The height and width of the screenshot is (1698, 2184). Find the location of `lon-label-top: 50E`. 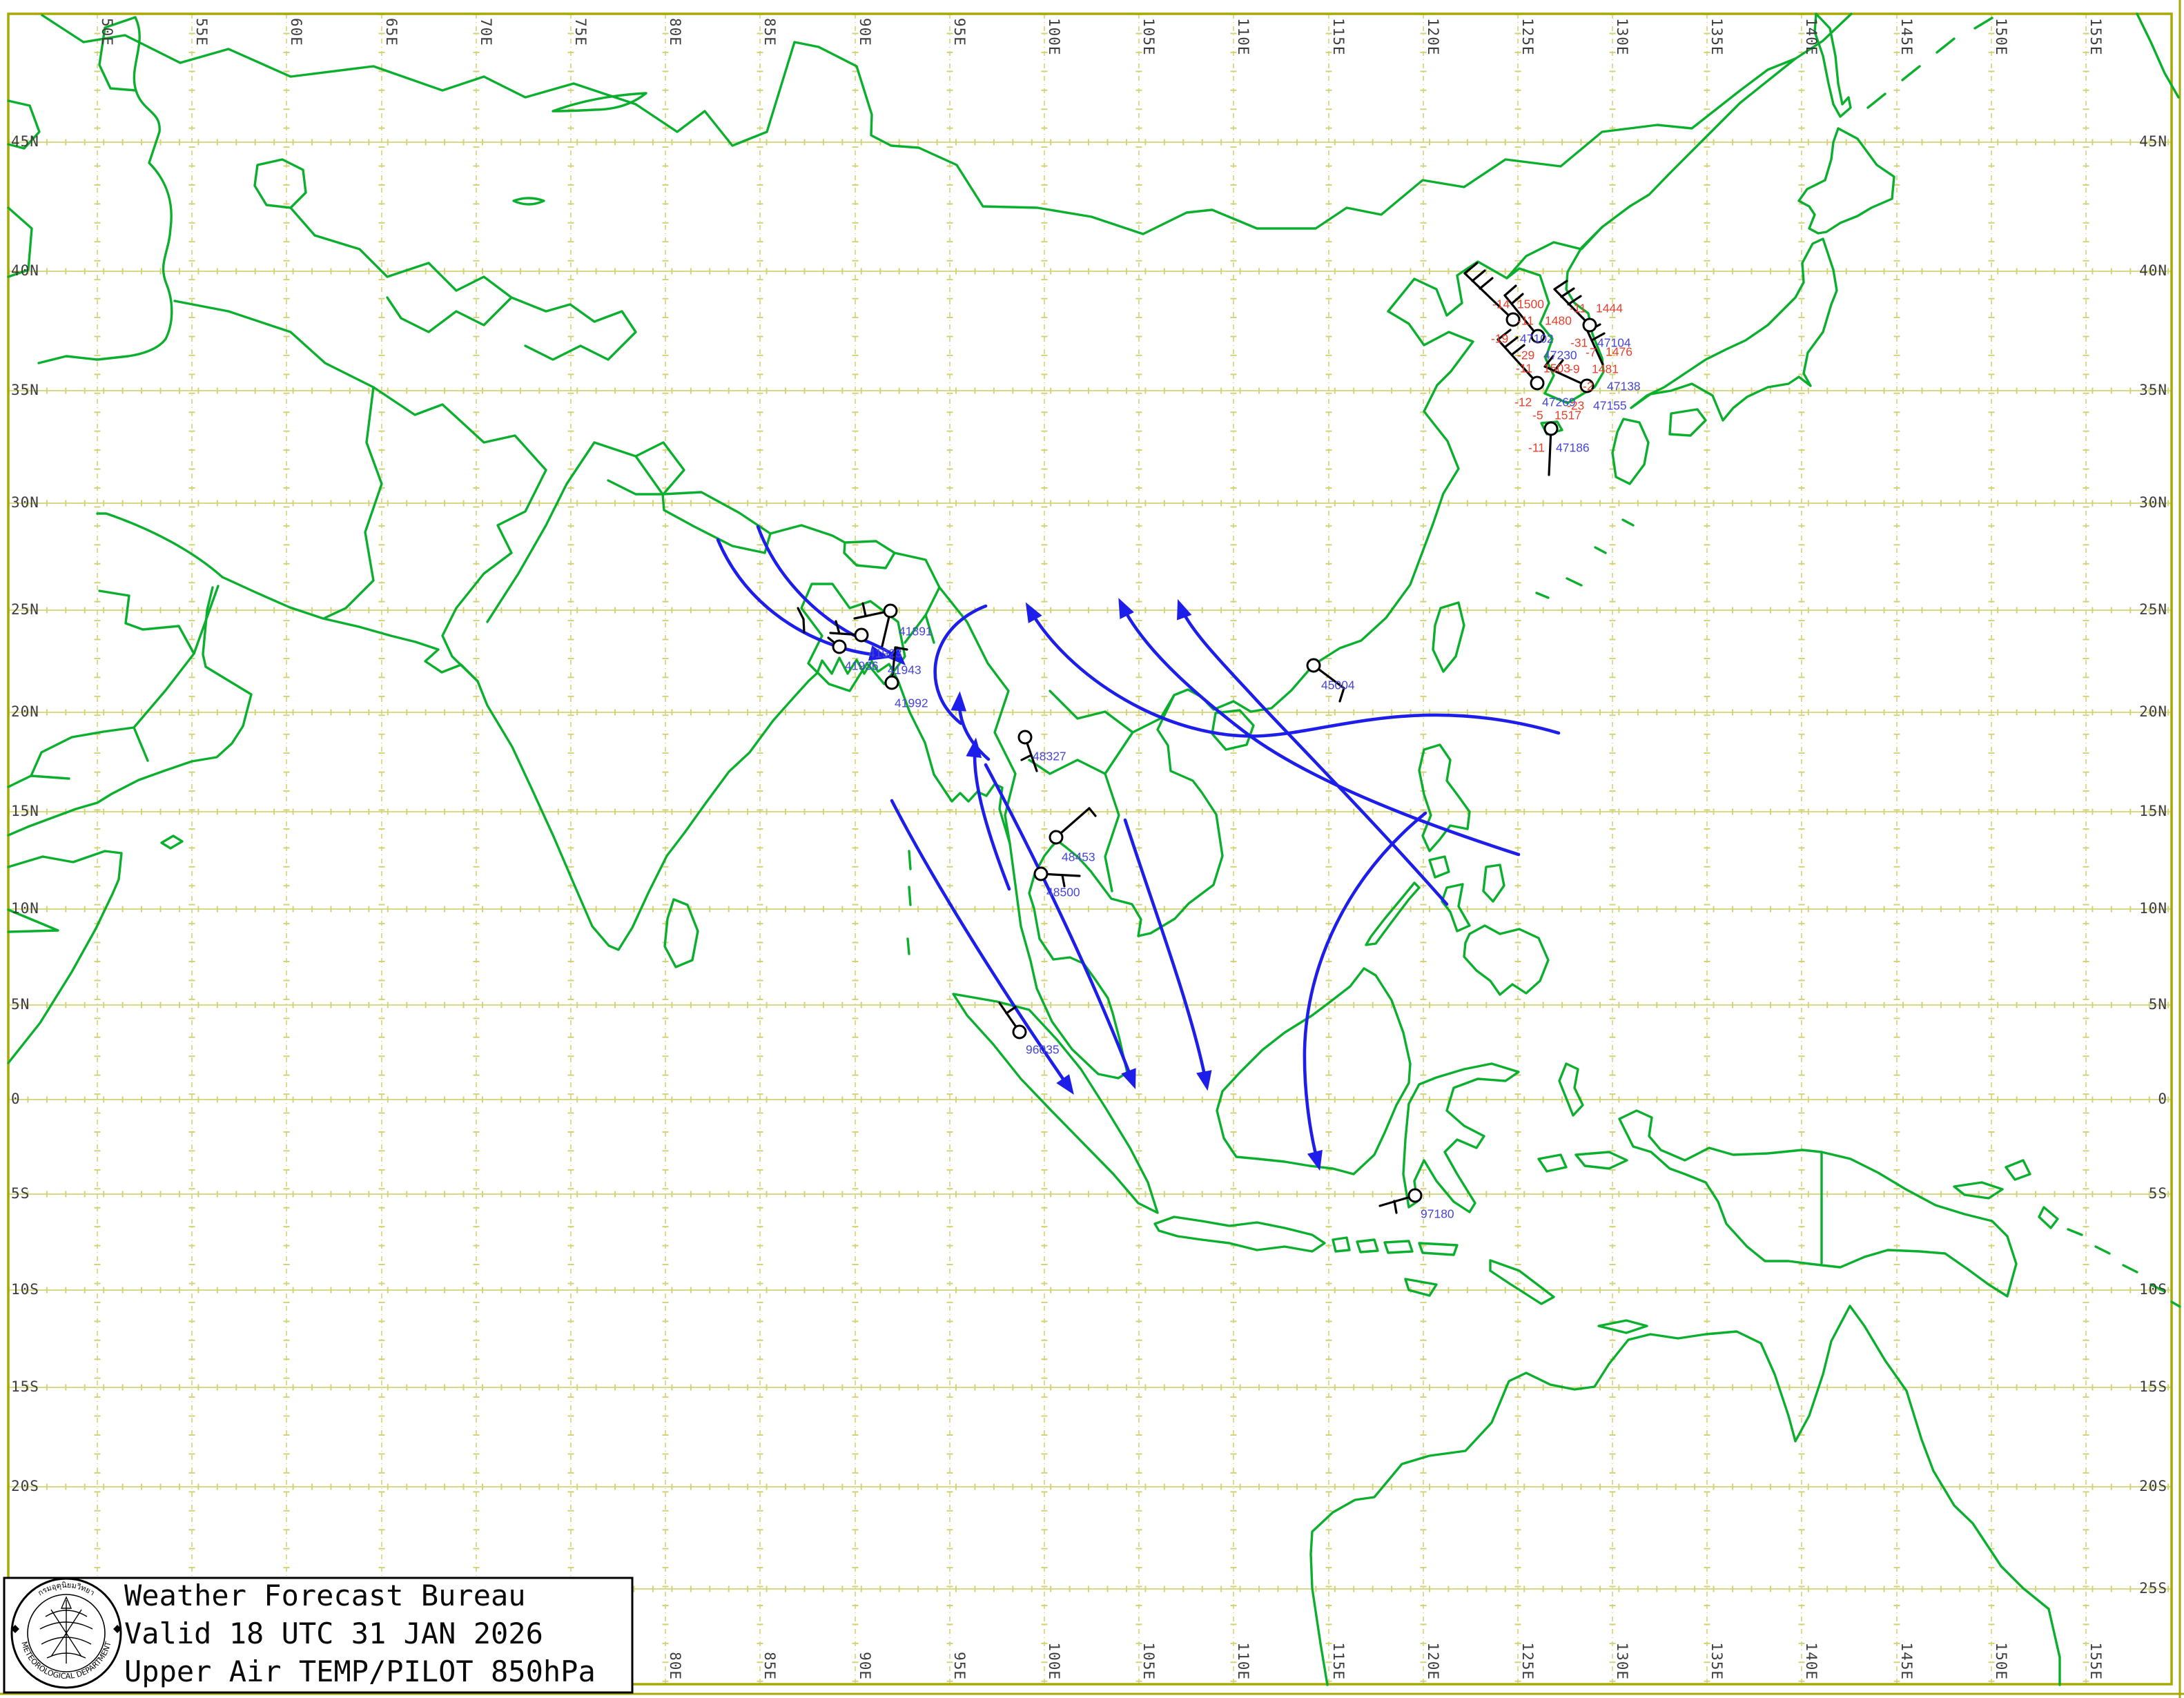

lon-label-top: 50E is located at coordinates (107, 32).